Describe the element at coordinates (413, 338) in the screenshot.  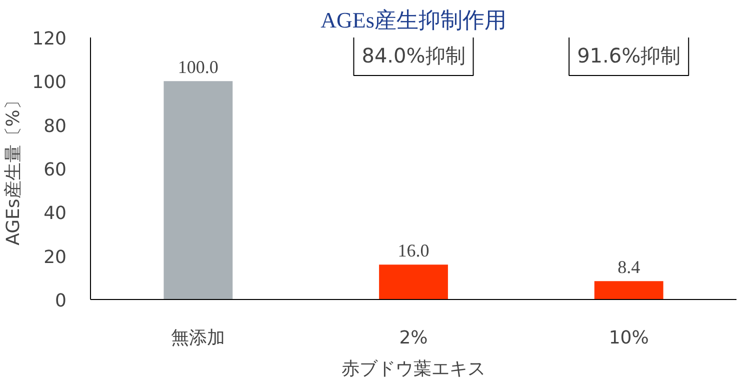
I see `x-tick-label: 2%` at that location.